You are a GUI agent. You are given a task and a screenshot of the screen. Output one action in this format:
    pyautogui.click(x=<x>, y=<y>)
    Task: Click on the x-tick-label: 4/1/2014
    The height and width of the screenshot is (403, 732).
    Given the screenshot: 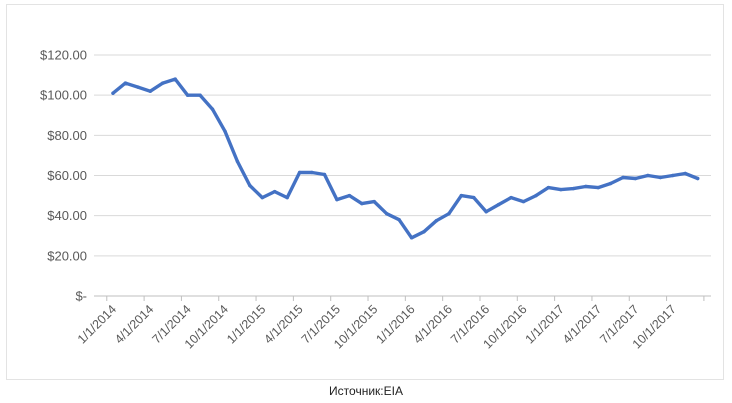 What is the action you would take?
    pyautogui.click(x=134, y=324)
    